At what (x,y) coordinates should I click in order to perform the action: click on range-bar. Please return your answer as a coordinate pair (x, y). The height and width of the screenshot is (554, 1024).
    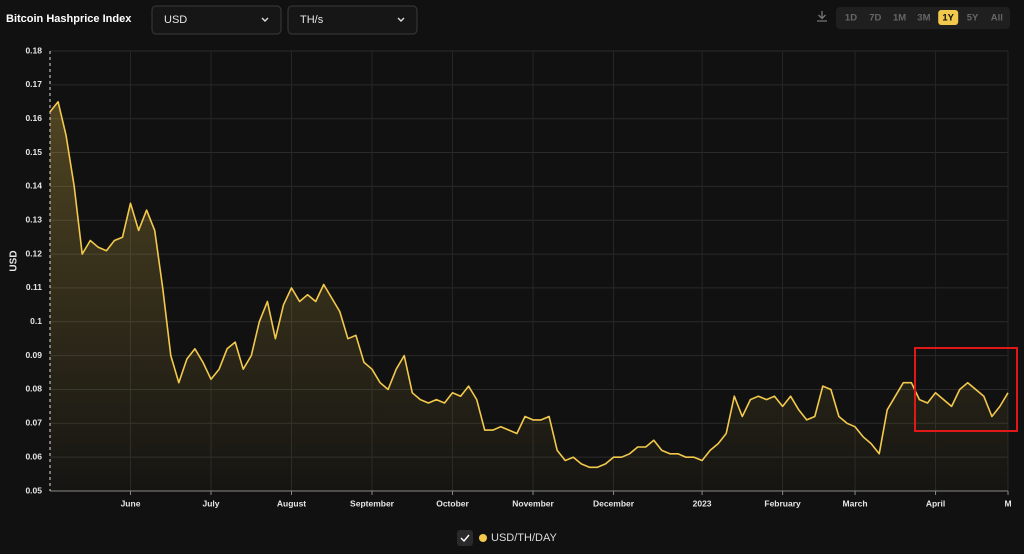
    Looking at the image, I should click on (923, 18).